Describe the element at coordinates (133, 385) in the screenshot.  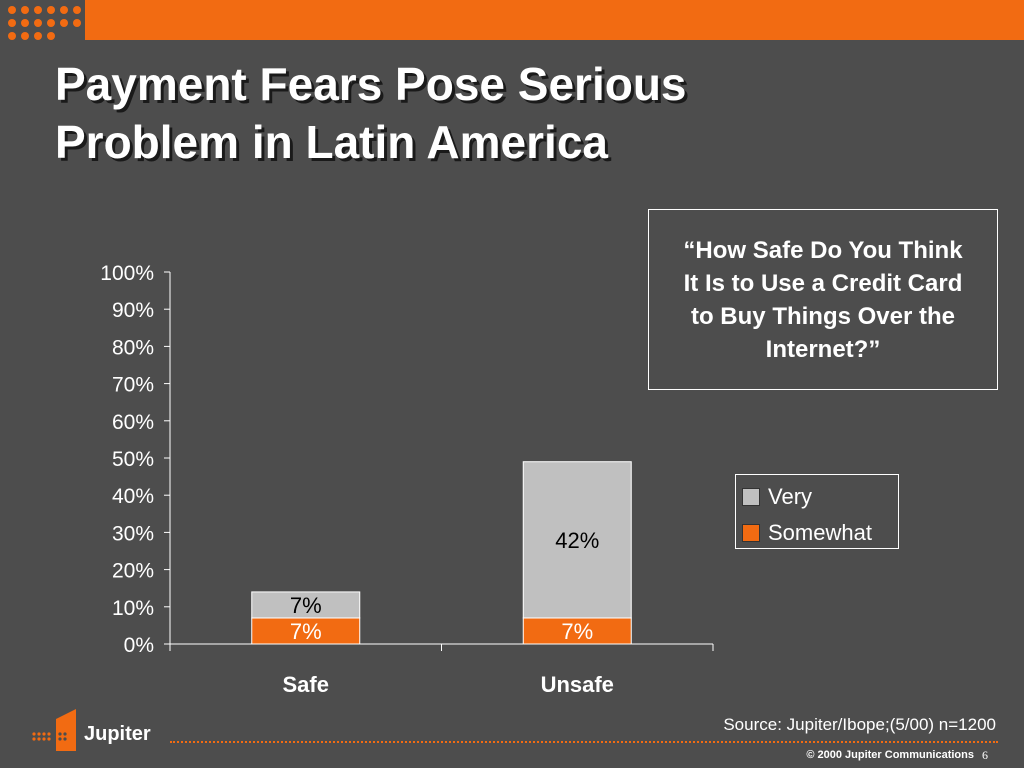
I see `y-tick-label: 70%` at that location.